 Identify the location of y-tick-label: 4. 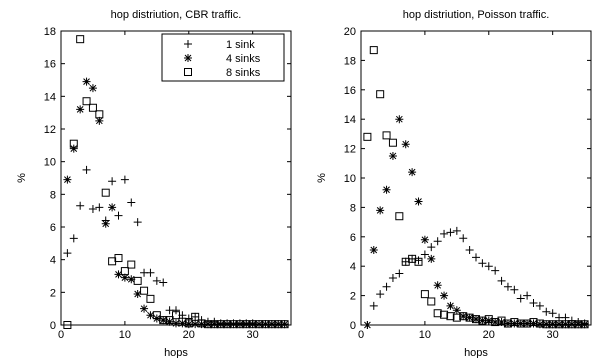
(353, 267).